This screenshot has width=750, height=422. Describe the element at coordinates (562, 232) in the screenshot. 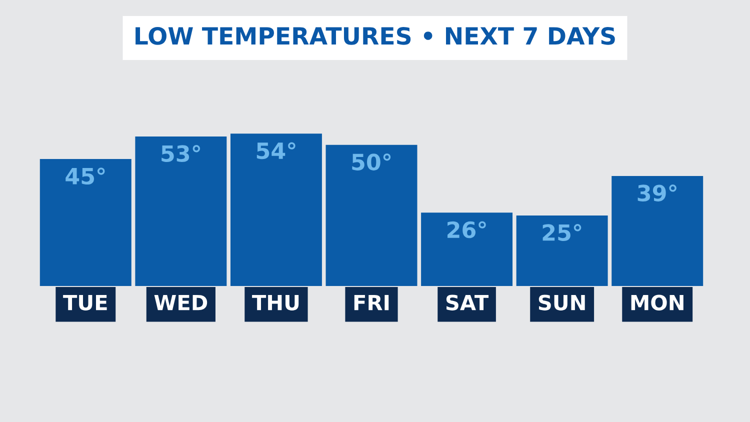

I see `data-label: 25°` at that location.